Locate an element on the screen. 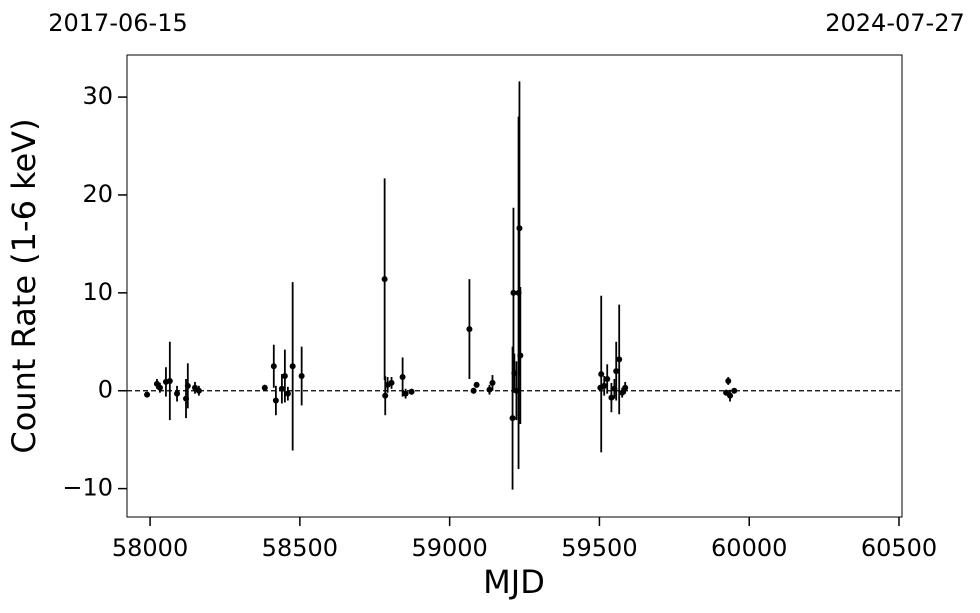 This screenshot has width=980, height=613. x-tick-label: 58000 is located at coordinates (150, 548).